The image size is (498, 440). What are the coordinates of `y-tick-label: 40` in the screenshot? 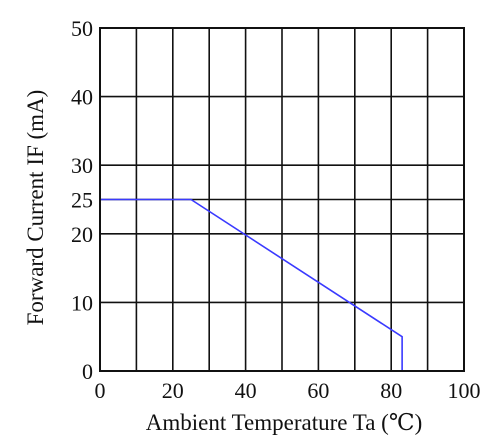 It's located at (82, 97).